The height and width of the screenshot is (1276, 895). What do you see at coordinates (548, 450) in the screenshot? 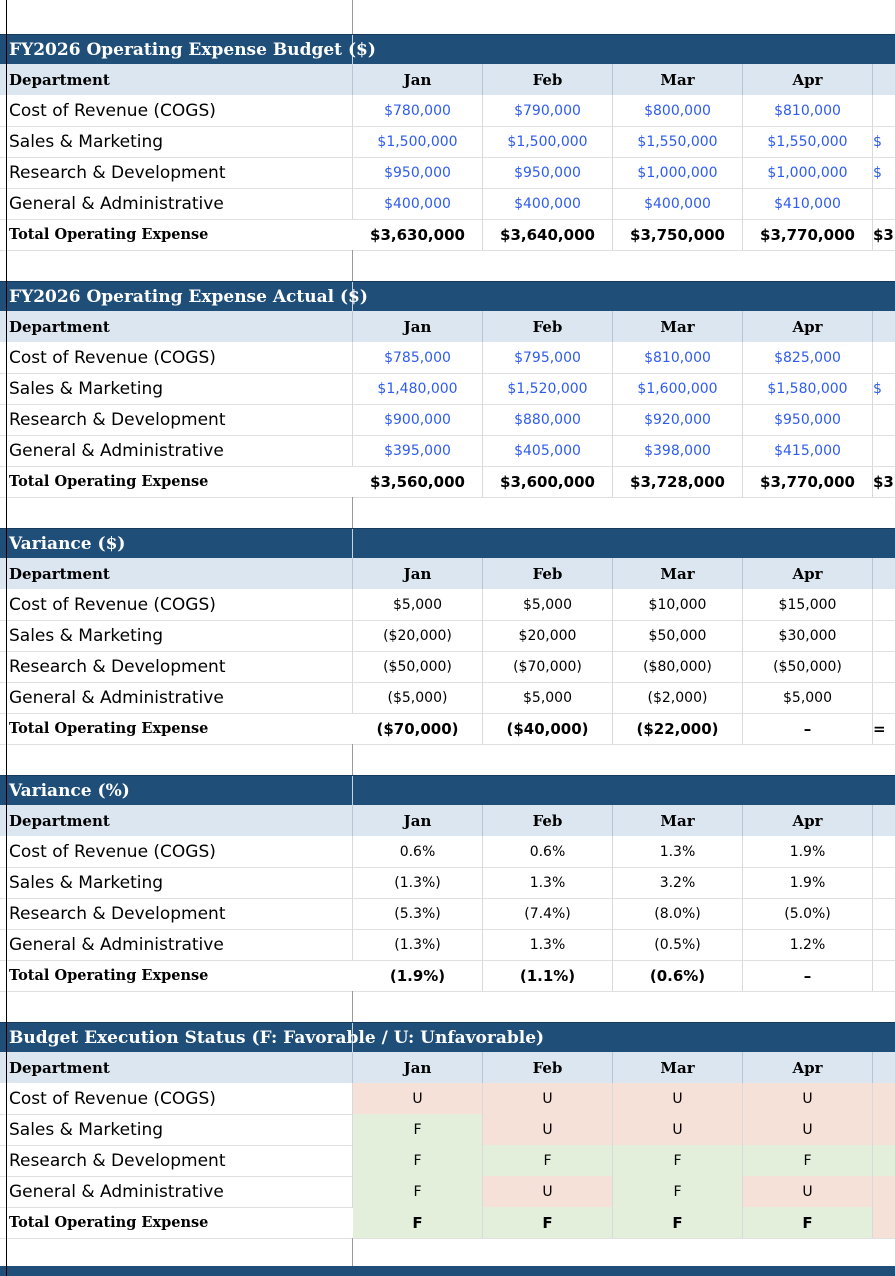
I see `value-cell: $405,000` at bounding box center [548, 450].